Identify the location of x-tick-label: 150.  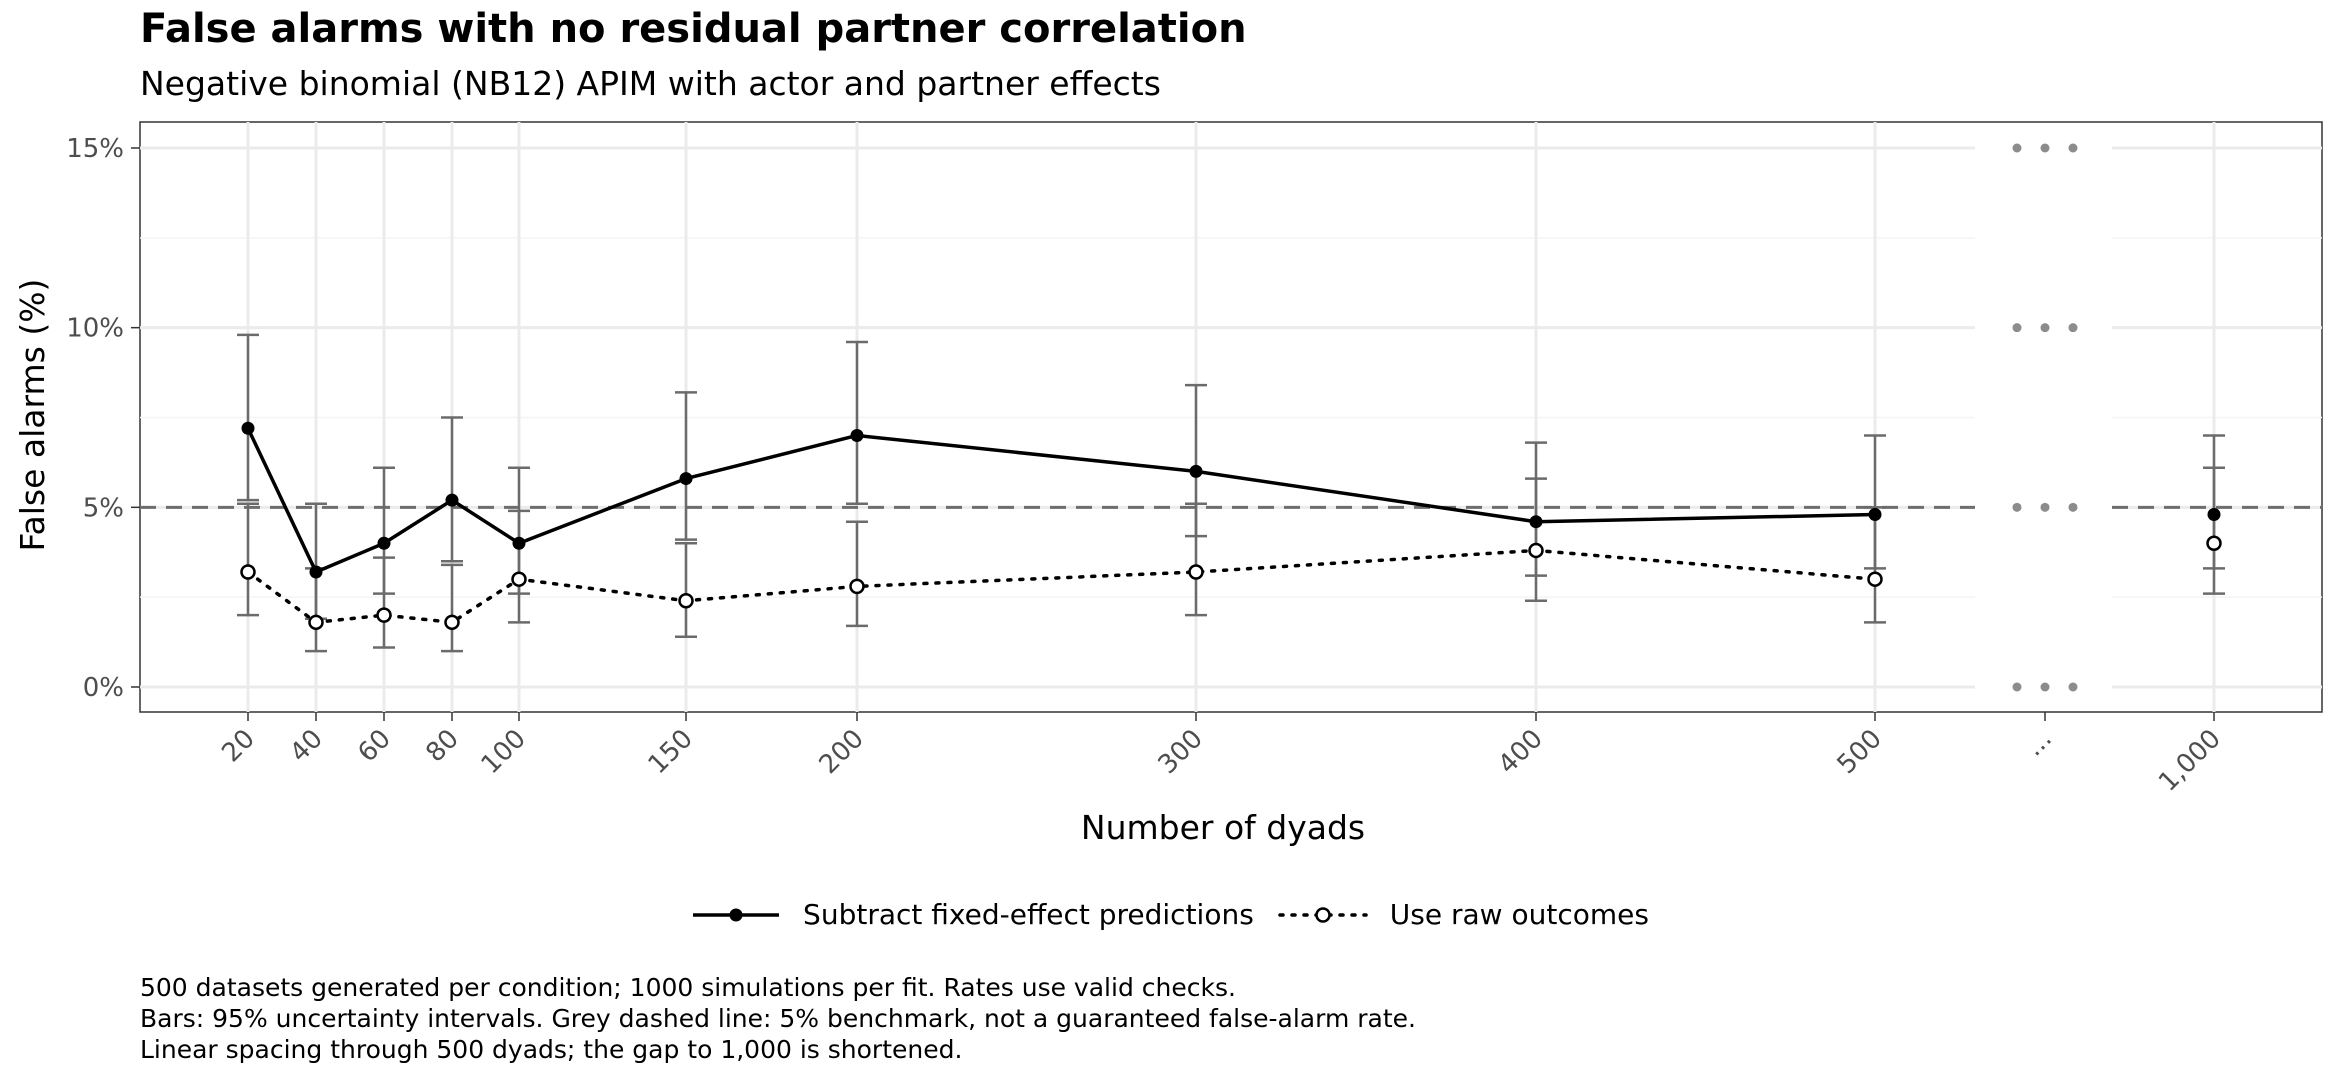
(671, 752).